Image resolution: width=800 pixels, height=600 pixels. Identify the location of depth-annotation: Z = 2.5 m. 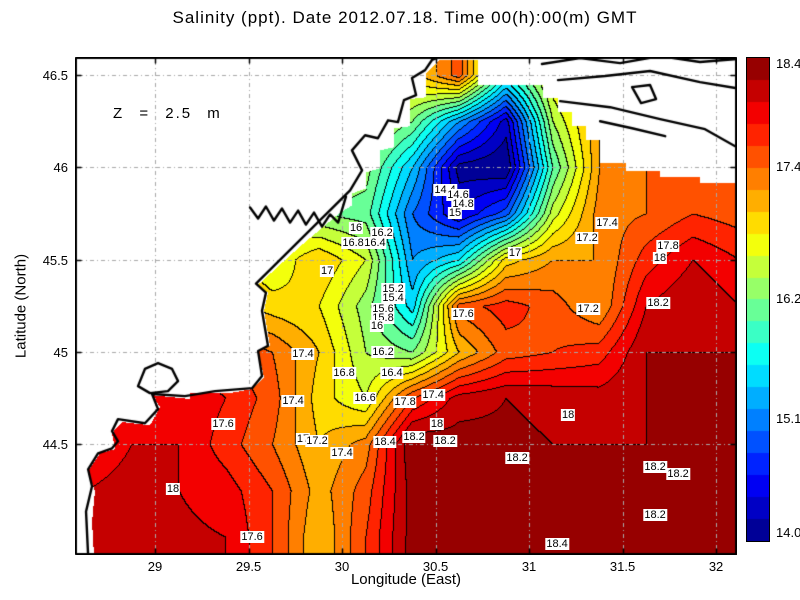
(167, 113).